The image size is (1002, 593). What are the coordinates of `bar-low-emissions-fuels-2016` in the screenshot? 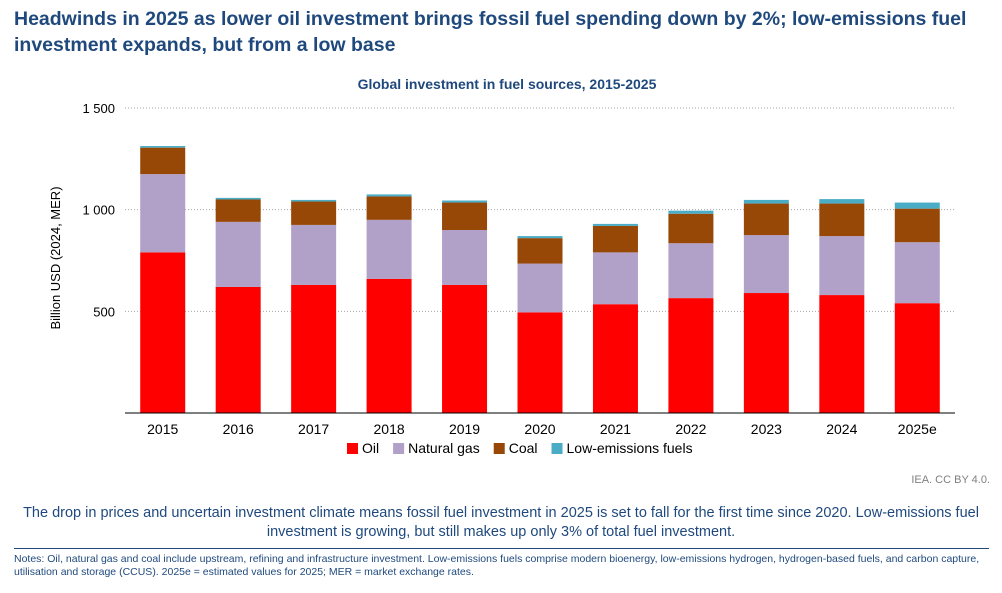 It's located at (238, 198).